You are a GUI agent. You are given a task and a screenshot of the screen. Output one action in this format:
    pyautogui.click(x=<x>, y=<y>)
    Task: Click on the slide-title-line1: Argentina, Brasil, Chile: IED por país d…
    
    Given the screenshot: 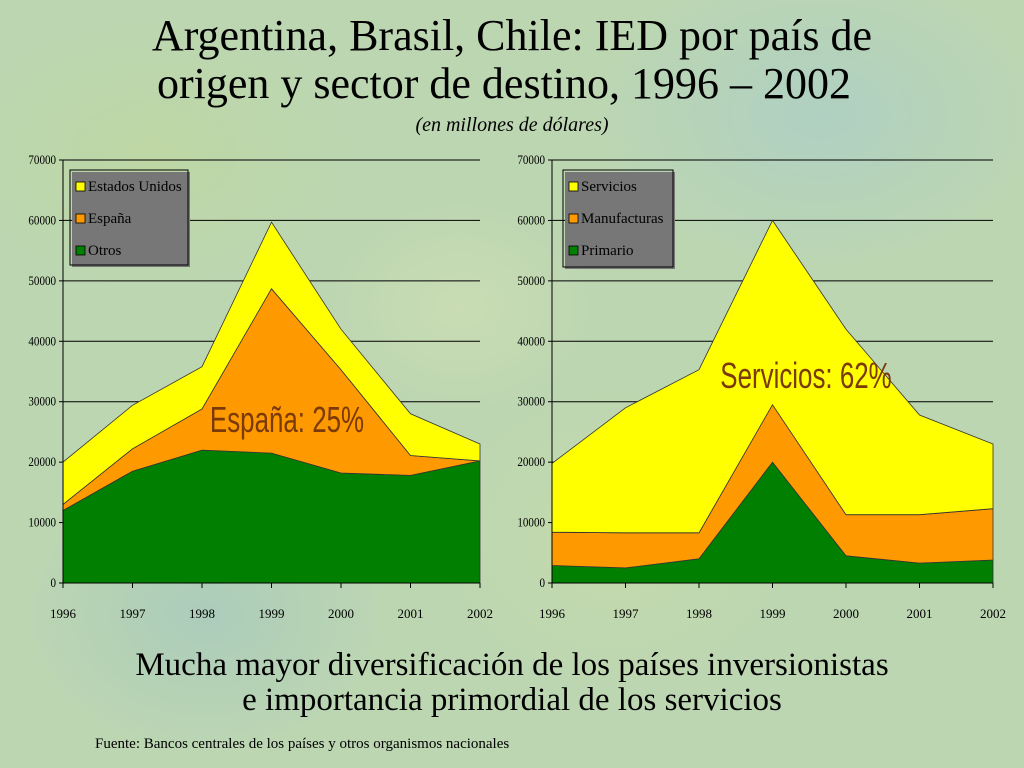 What is the action you would take?
    pyautogui.click(x=512, y=35)
    